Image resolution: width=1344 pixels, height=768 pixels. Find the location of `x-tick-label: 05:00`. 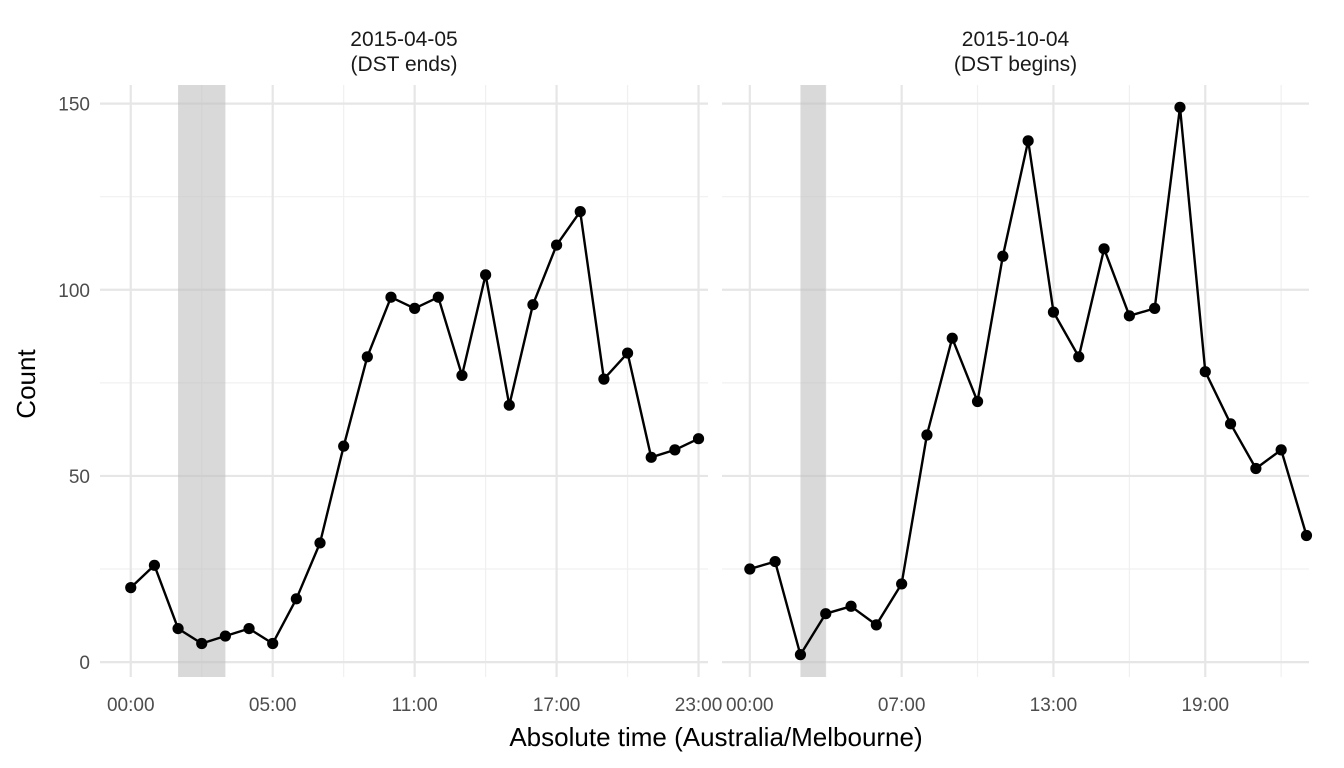

x-tick-label: 05:00 is located at coordinates (273, 705).